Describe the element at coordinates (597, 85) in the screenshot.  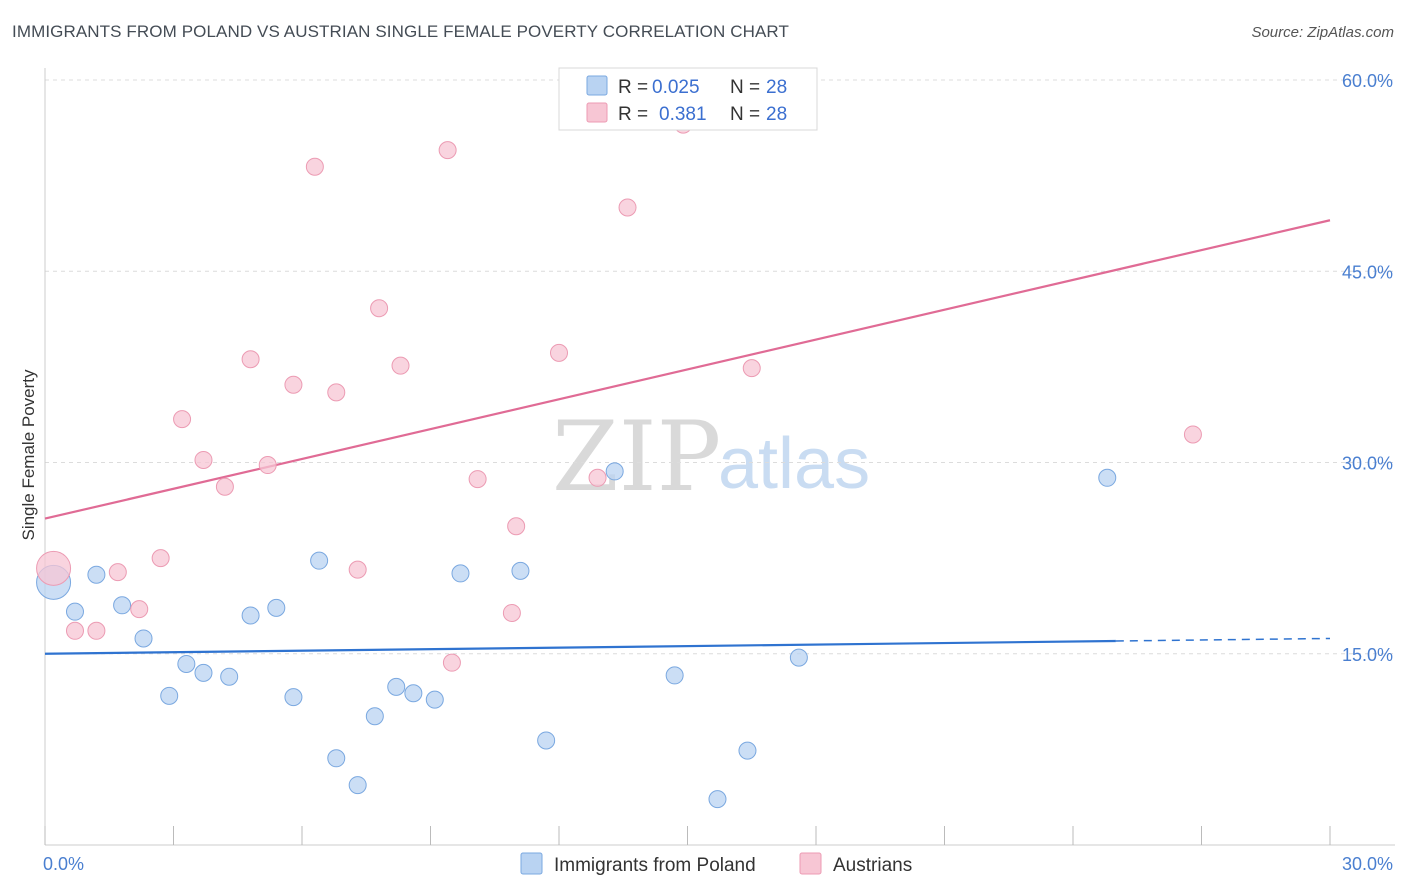
I see `legend-swatch-poland` at that location.